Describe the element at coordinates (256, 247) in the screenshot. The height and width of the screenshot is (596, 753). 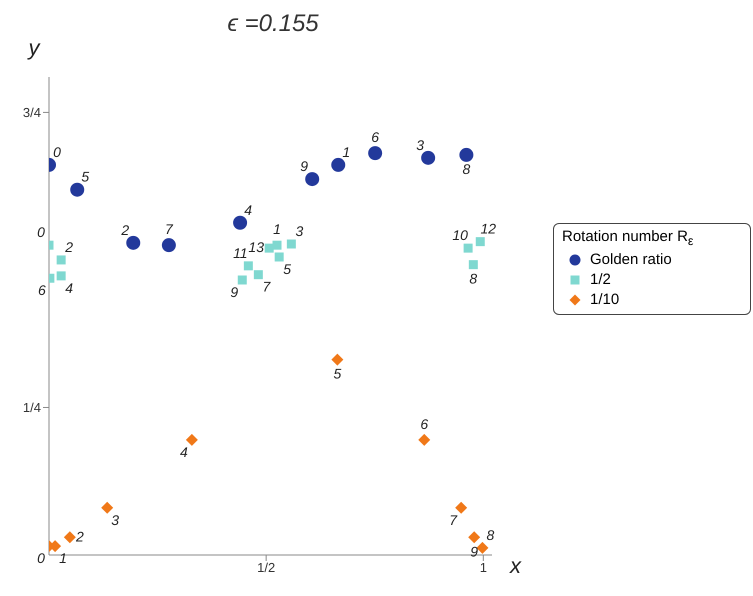
I see `annotation: 13` at that location.